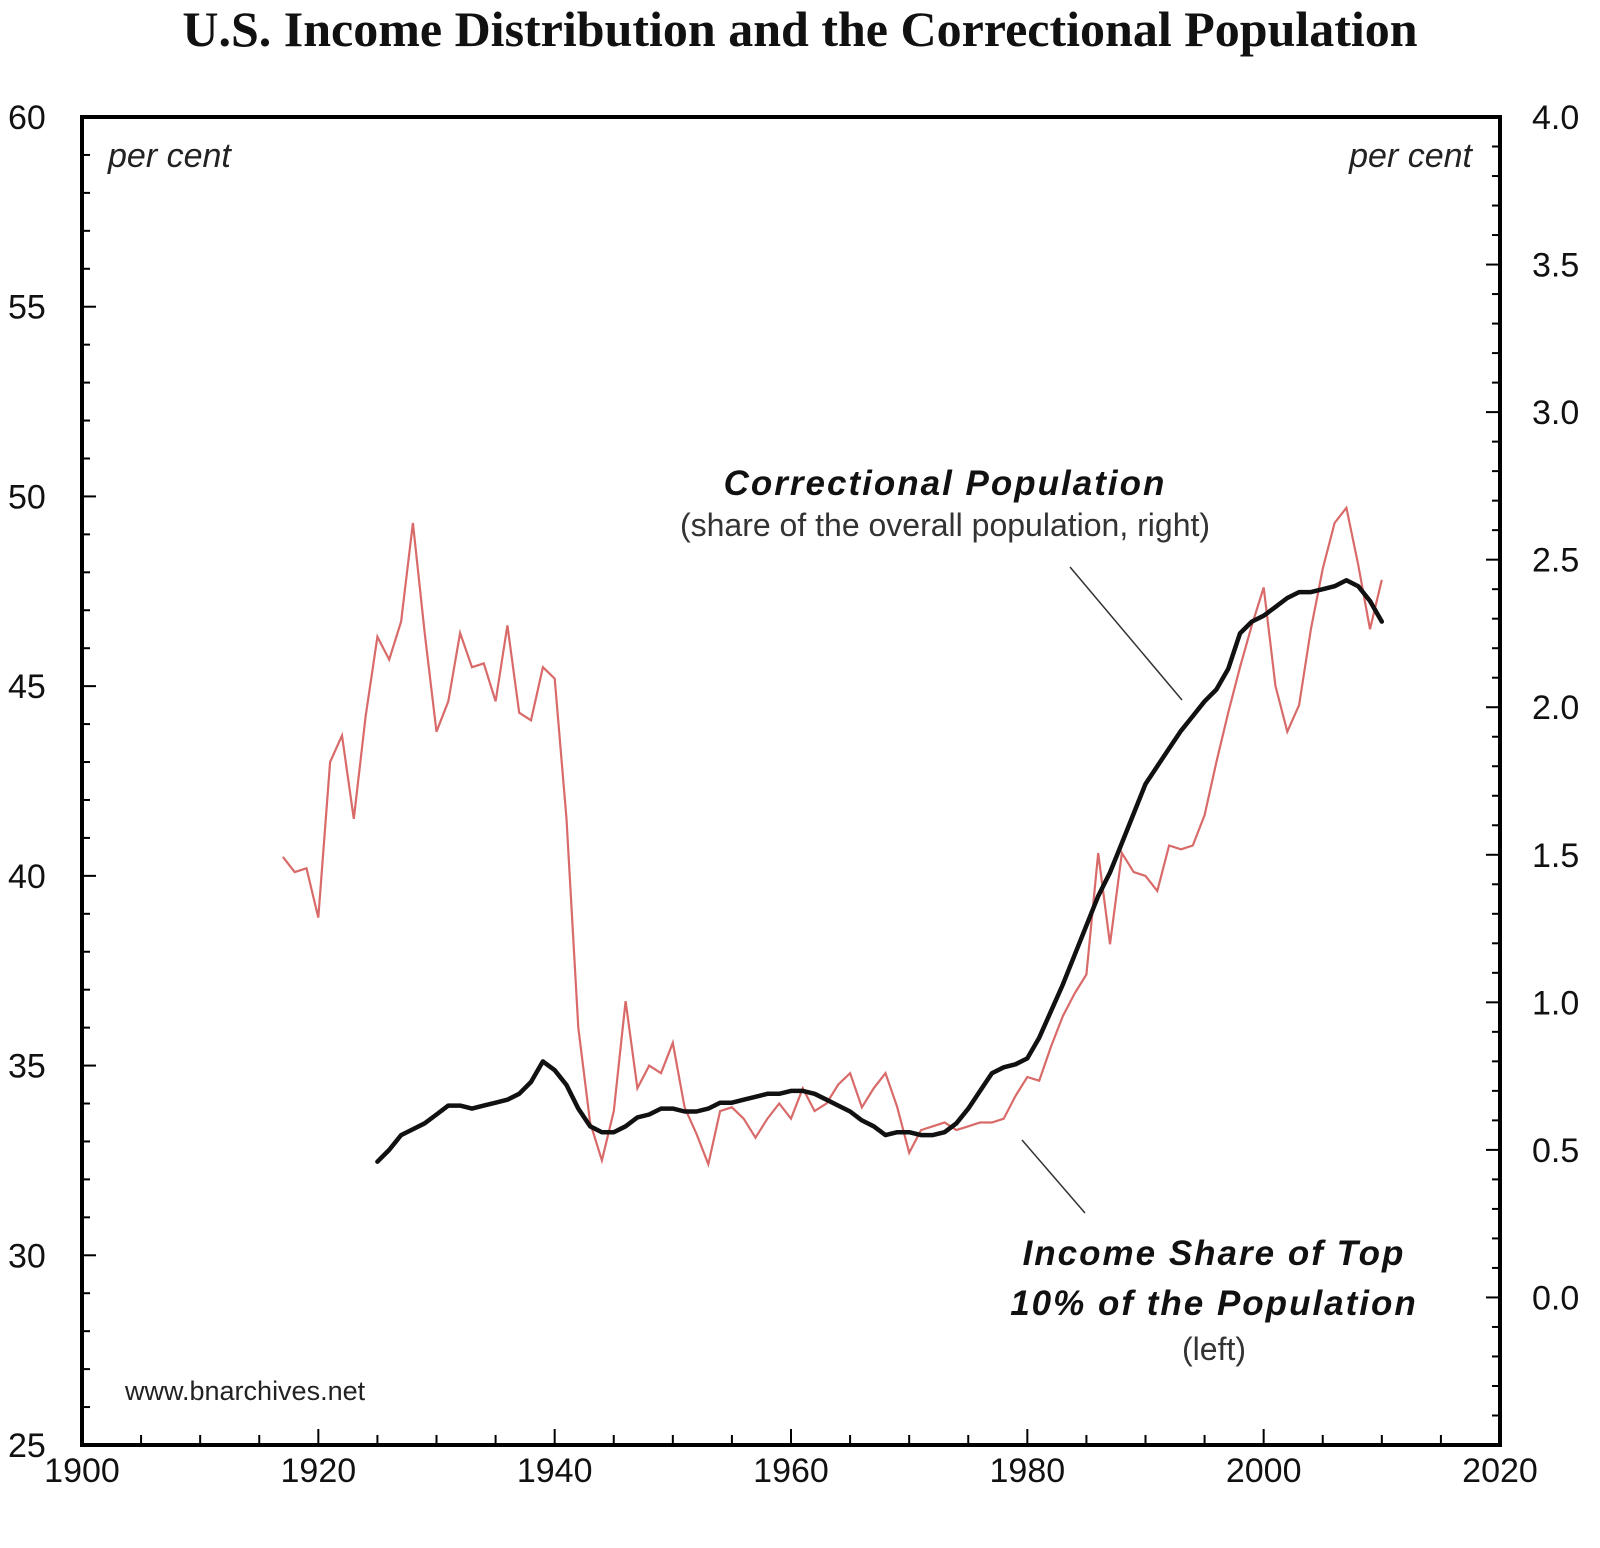 This screenshot has height=1548, width=1600. I want to click on x-tick-label: 1960, so click(791, 1471).